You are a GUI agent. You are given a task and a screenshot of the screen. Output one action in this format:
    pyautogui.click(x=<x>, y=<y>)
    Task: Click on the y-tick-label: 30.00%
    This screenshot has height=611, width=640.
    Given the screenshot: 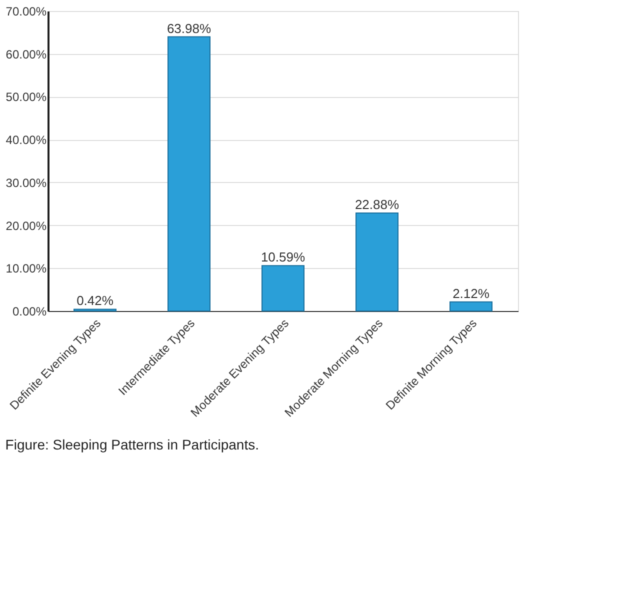 What is the action you would take?
    pyautogui.click(x=26, y=183)
    